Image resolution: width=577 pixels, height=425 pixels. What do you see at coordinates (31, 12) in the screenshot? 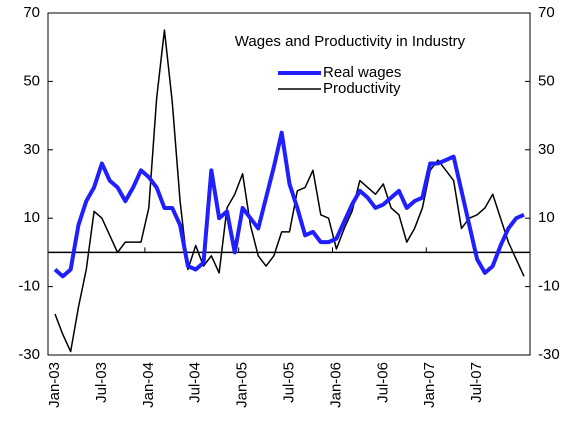
I see `y-tick-label: 70` at bounding box center [31, 12].